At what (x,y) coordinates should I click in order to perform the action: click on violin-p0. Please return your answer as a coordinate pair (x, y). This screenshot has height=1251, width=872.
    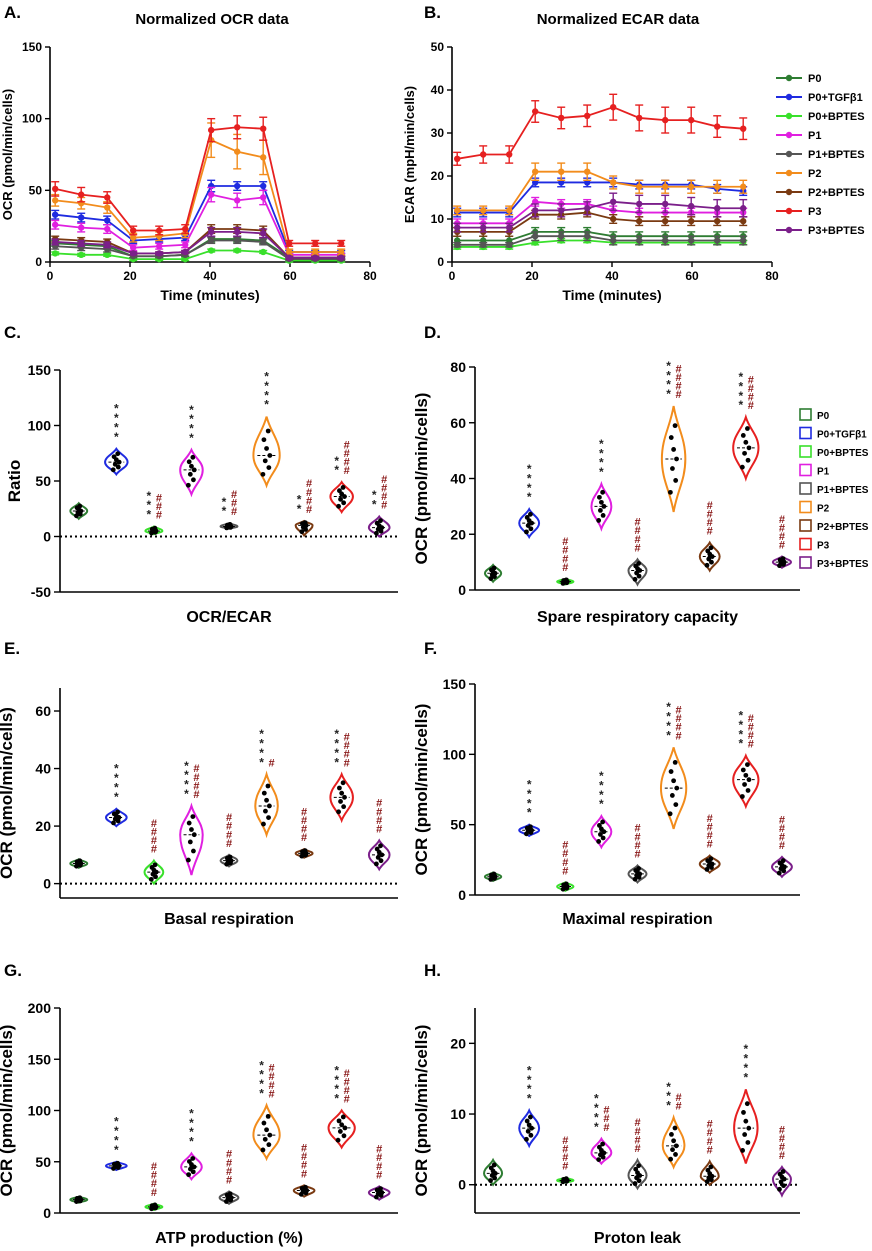
    Looking at the image, I should click on (493, 573).